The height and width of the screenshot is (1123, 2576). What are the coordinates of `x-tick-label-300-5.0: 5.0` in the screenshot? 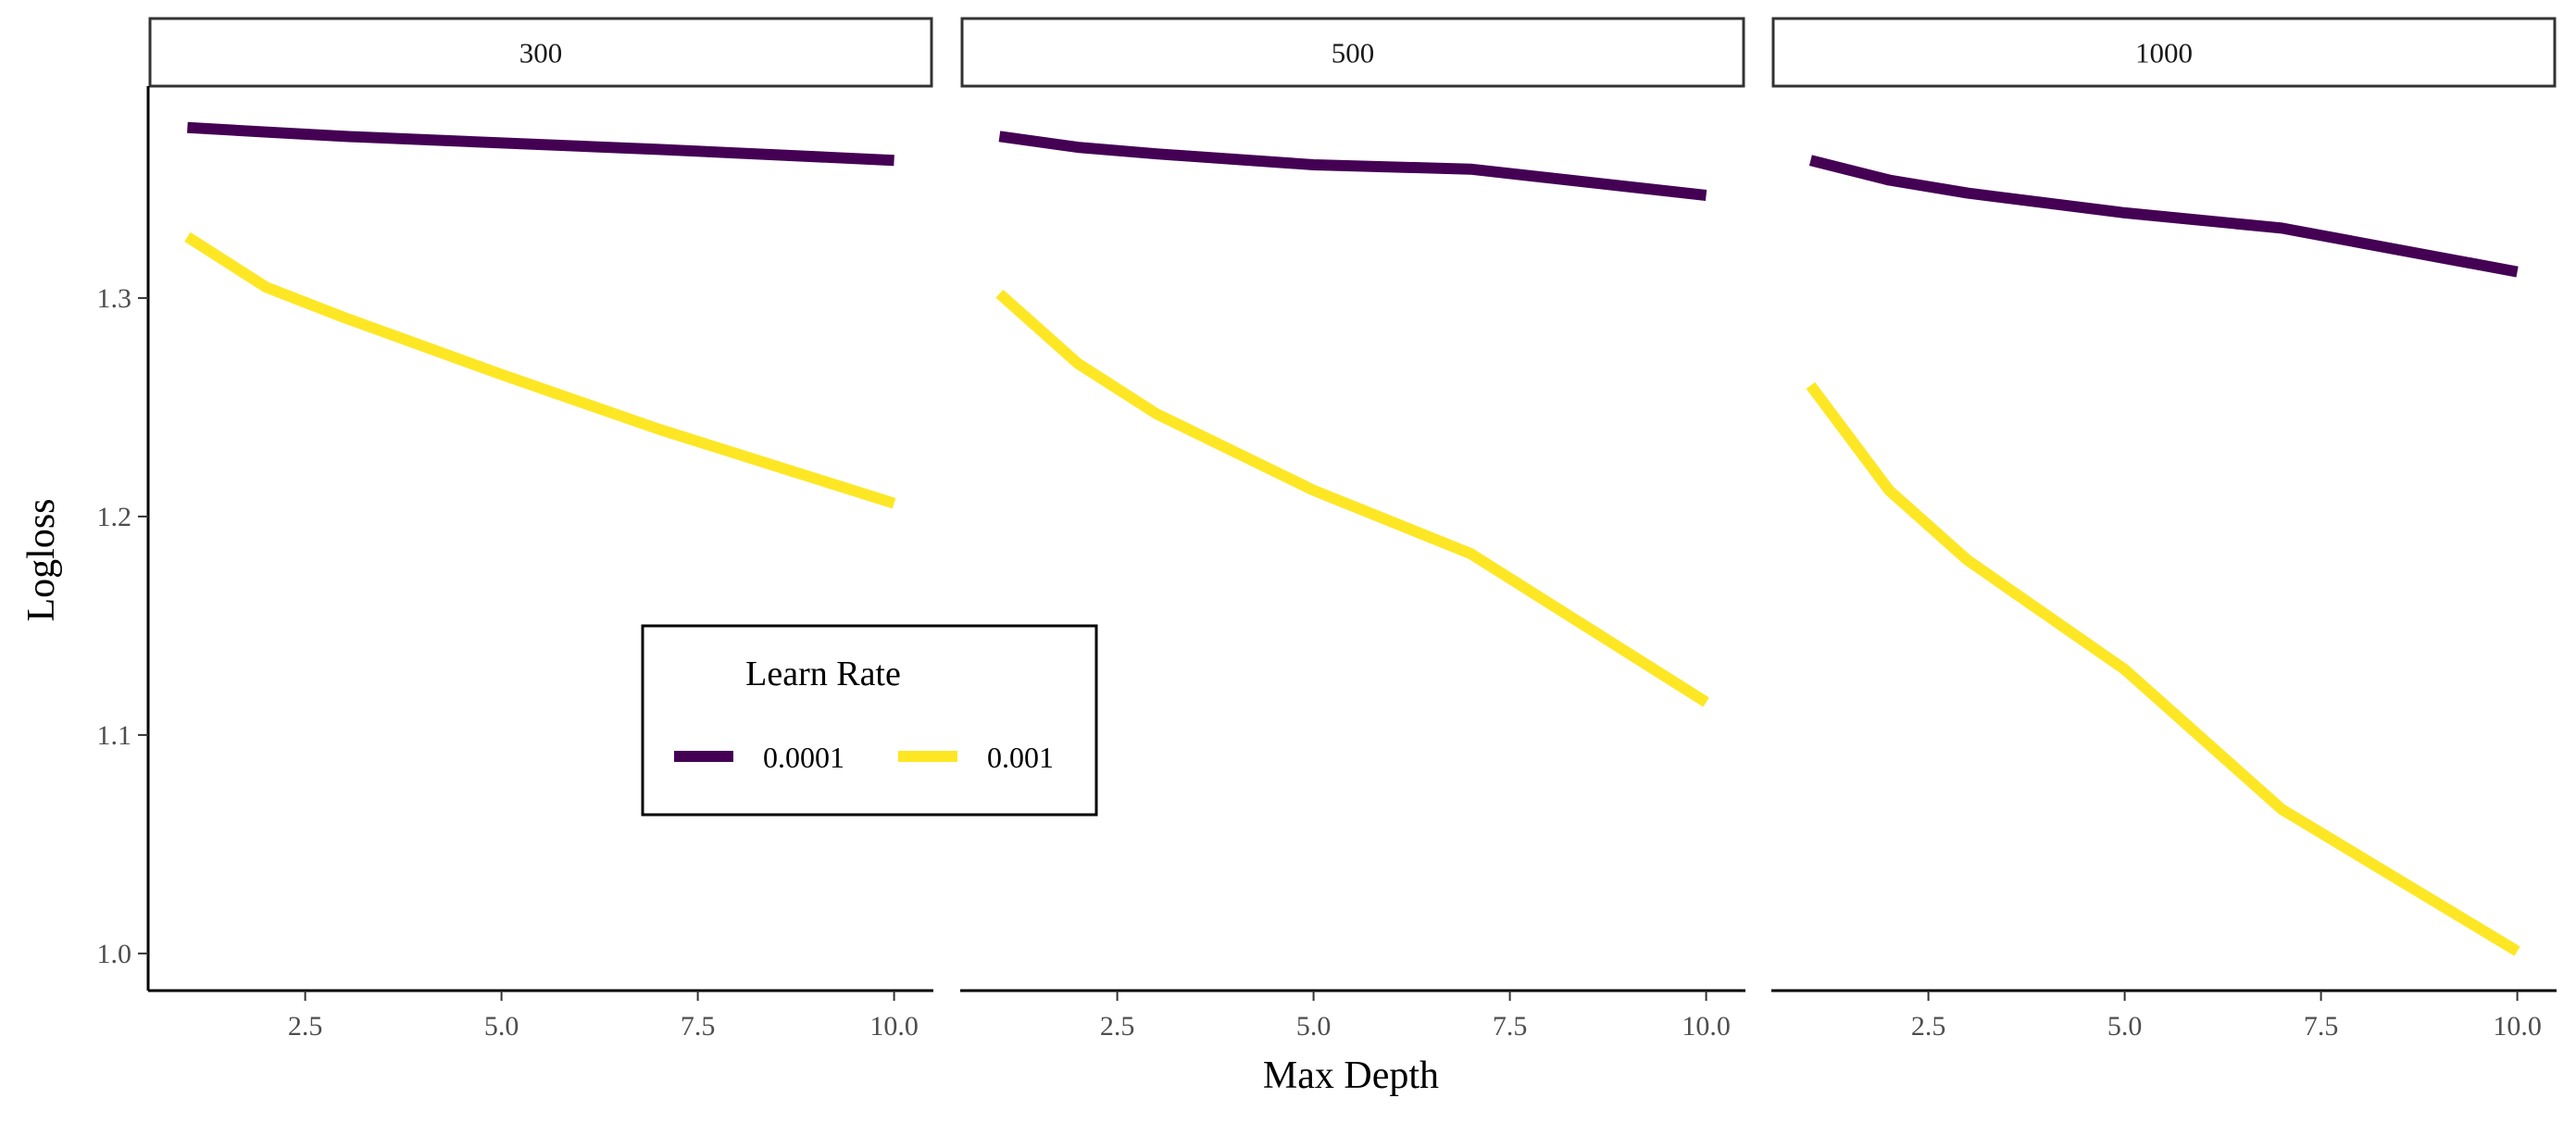 It's located at (501, 1026).